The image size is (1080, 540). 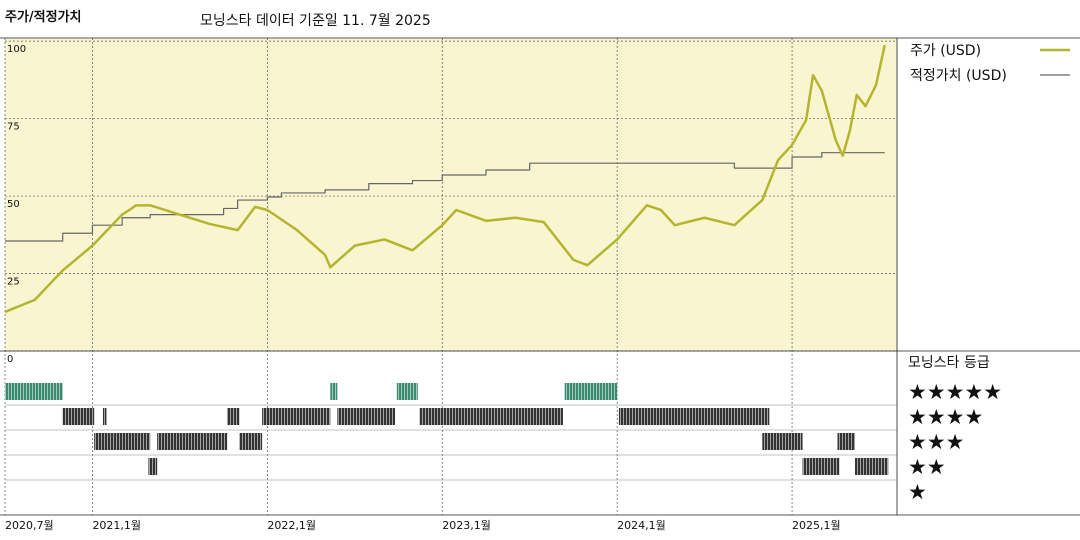 I want to click on x-tick-label: 2025,1월, so click(x=816, y=525).